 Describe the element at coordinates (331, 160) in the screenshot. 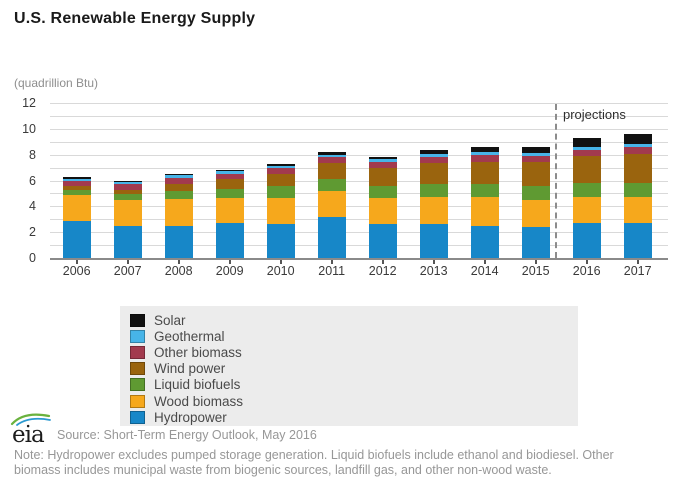

I see `bar-2011-other-biomass` at that location.